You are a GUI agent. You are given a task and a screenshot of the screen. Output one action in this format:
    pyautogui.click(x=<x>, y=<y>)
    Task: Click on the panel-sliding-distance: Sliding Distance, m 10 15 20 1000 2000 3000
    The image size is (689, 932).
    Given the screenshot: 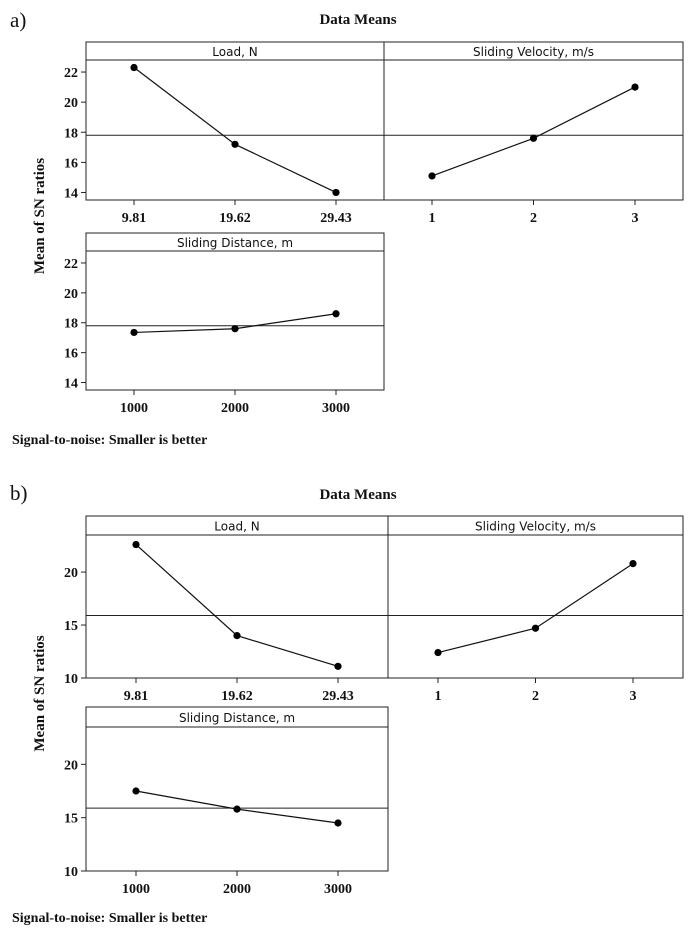 What is the action you would take?
    pyautogui.click(x=226, y=801)
    